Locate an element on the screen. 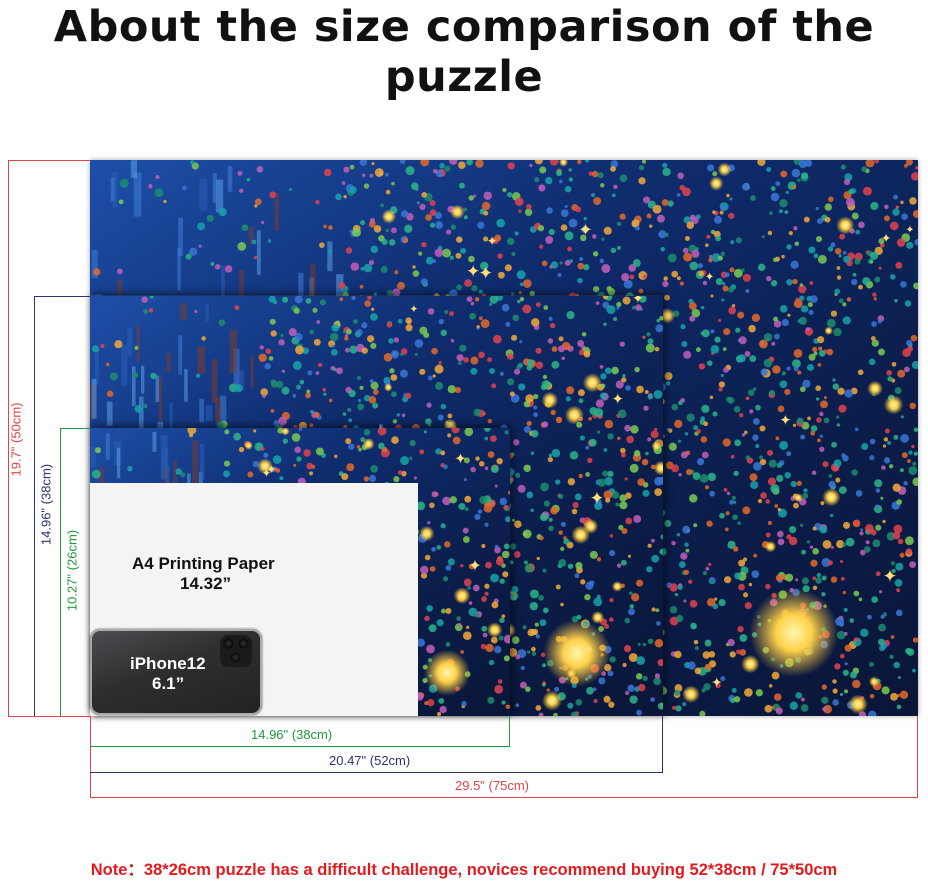 The height and width of the screenshot is (882, 928). medium-height-label: 14.96" (38cm) is located at coordinates (46, 504).